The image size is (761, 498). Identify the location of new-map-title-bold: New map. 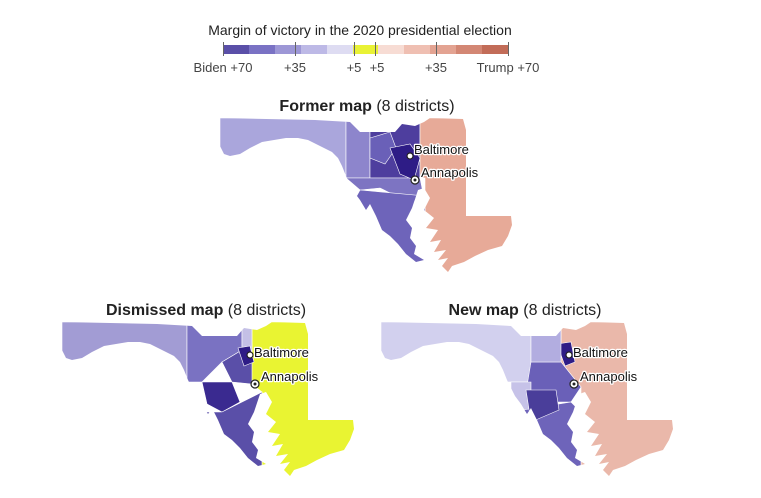
(483, 310).